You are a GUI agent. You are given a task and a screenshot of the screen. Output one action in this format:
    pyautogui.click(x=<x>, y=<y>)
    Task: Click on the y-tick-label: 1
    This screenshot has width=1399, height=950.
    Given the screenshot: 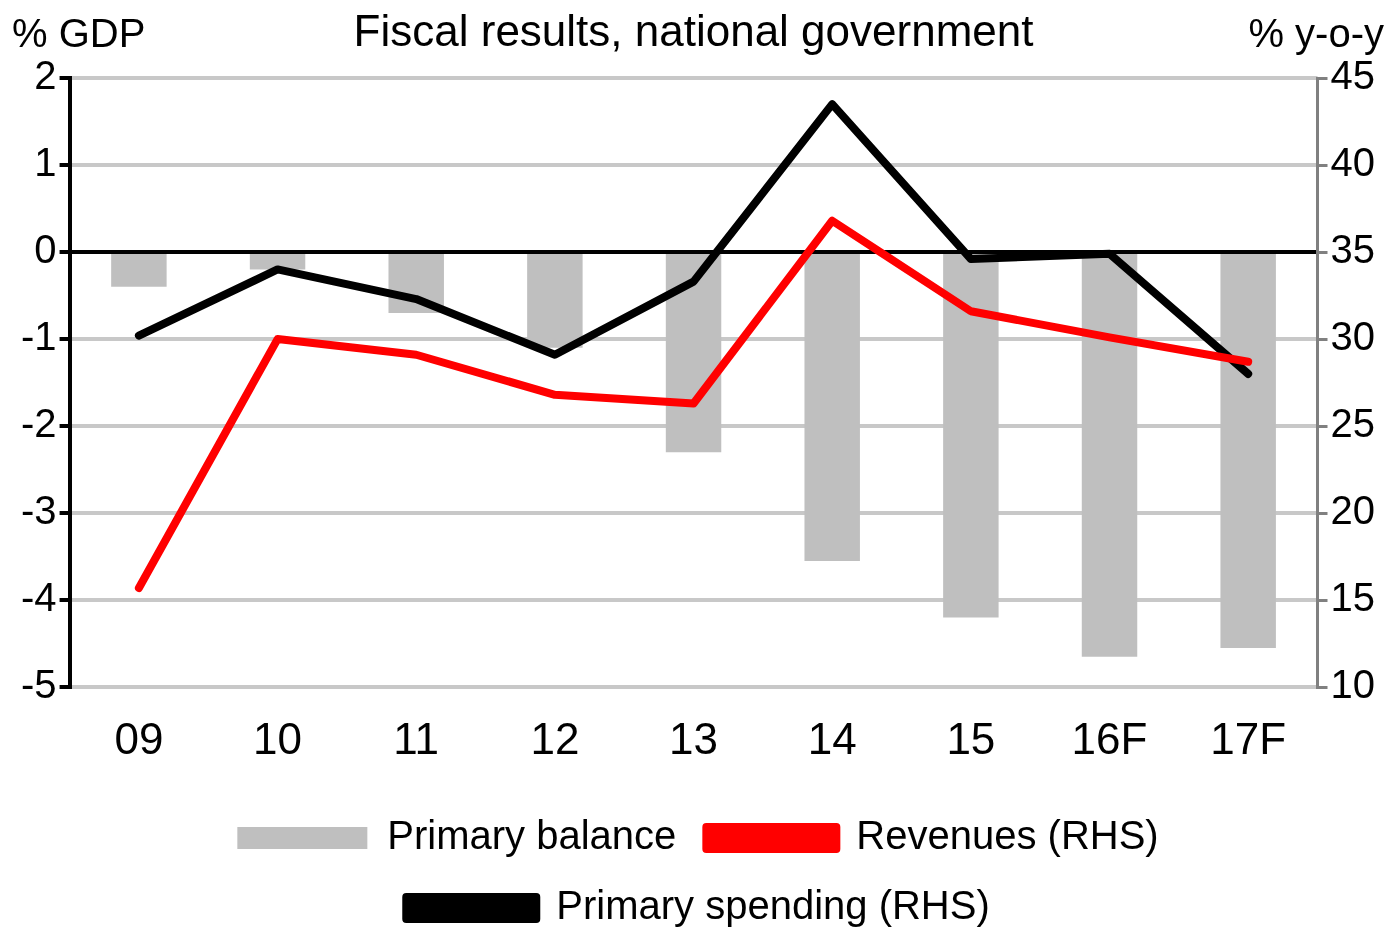 What is the action you would take?
    pyautogui.click(x=45, y=162)
    